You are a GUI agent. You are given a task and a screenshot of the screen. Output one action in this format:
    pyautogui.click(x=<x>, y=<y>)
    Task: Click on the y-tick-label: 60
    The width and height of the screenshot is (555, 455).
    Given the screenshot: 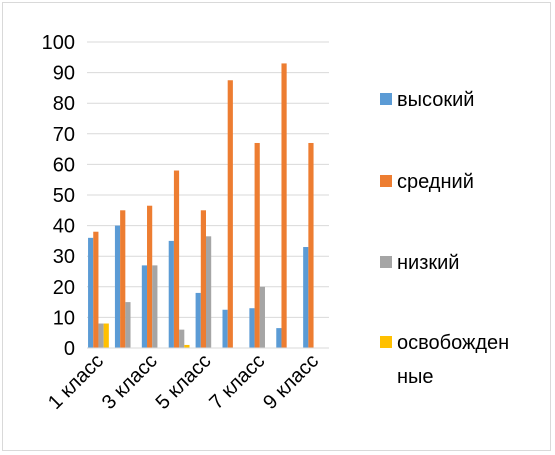 What is the action you would take?
    pyautogui.click(x=64, y=165)
    